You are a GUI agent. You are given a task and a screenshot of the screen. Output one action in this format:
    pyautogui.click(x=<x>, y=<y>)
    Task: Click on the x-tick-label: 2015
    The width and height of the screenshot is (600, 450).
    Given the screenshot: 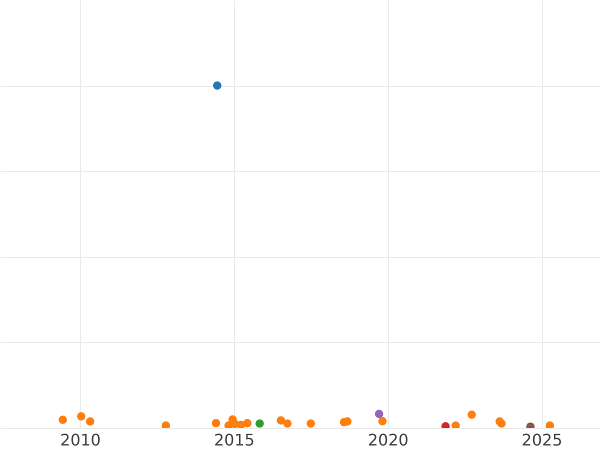 What is the action you would take?
    pyautogui.click(x=234, y=440)
    